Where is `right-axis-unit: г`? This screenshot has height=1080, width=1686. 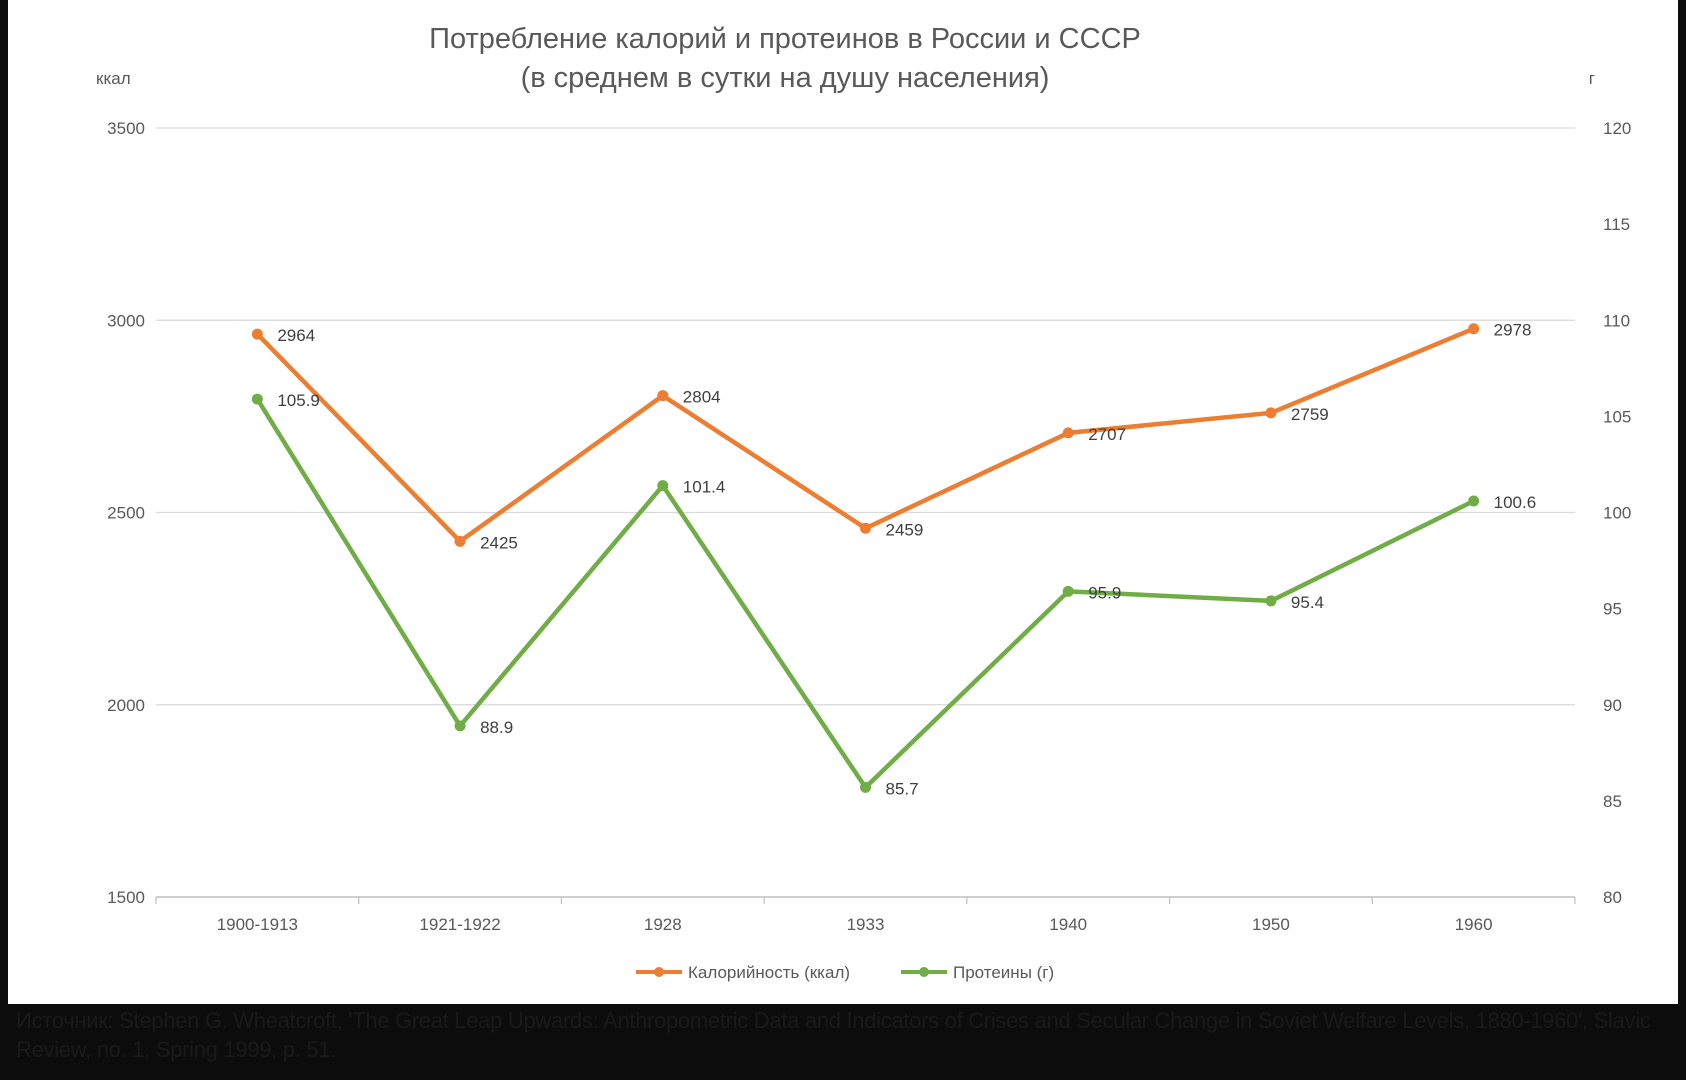
right-axis-unit: г is located at coordinates (1592, 78).